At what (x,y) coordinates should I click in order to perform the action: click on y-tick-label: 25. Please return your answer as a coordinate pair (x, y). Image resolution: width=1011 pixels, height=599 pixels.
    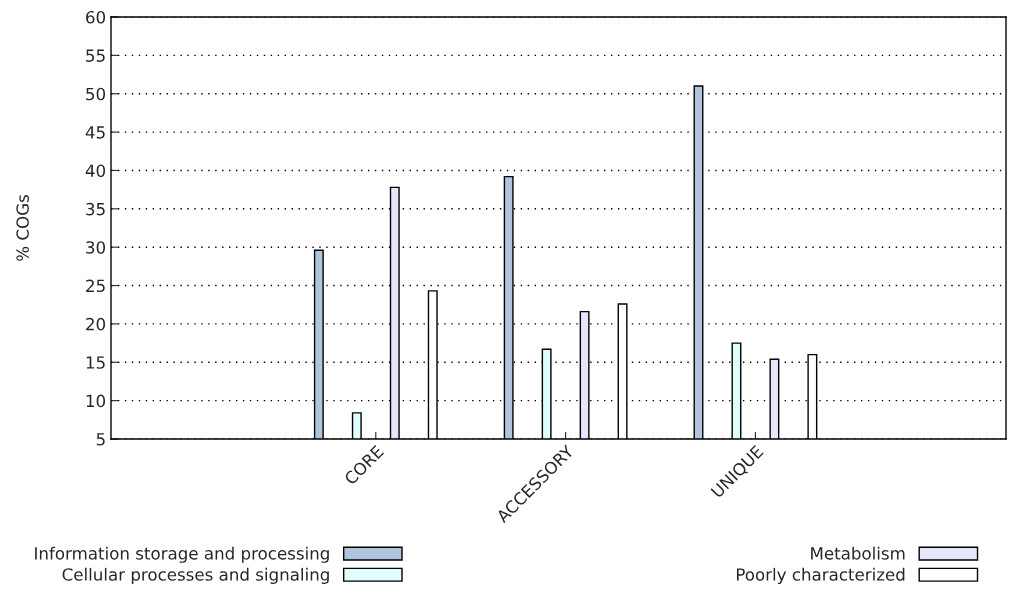
    Looking at the image, I should click on (95, 286).